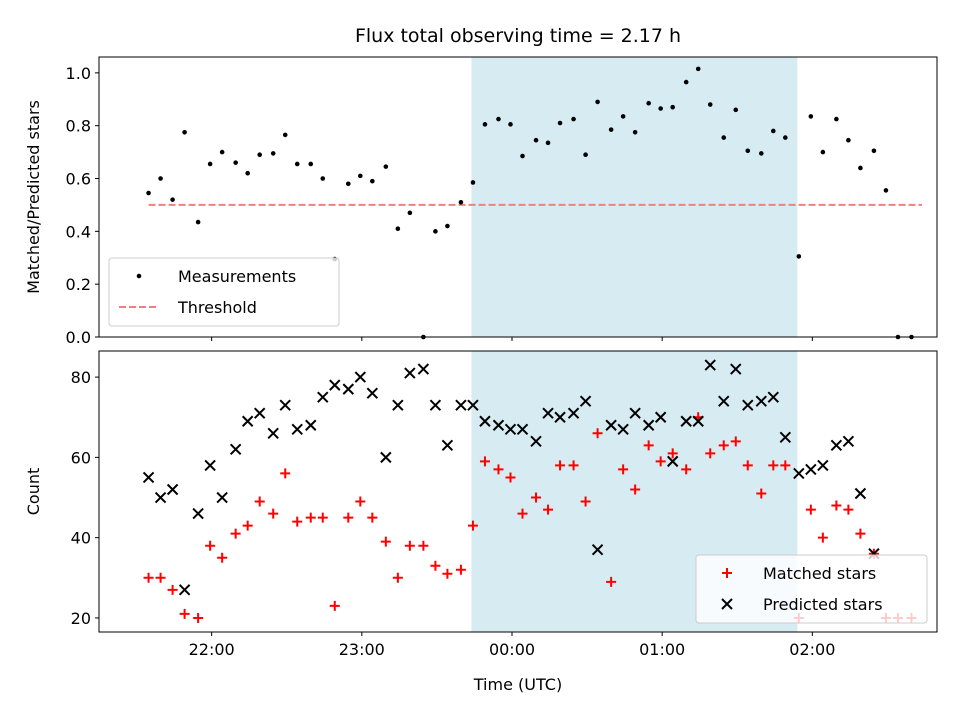 The height and width of the screenshot is (720, 960). Describe the element at coordinates (727, 573) in the screenshot. I see `legend-matched-marker` at that location.